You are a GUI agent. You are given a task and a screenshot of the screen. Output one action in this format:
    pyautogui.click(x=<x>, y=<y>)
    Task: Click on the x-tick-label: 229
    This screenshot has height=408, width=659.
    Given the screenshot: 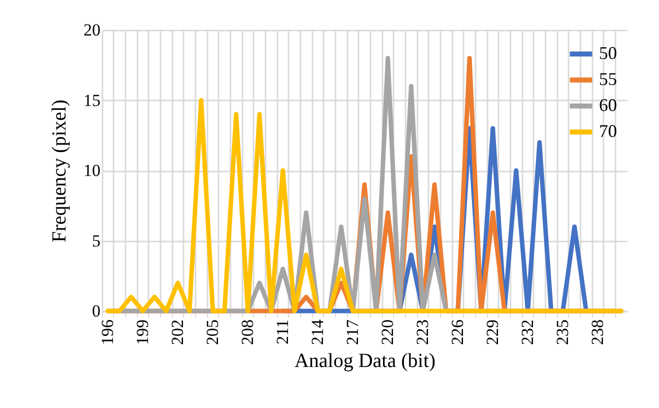 What is the action you would take?
    pyautogui.click(x=492, y=332)
    